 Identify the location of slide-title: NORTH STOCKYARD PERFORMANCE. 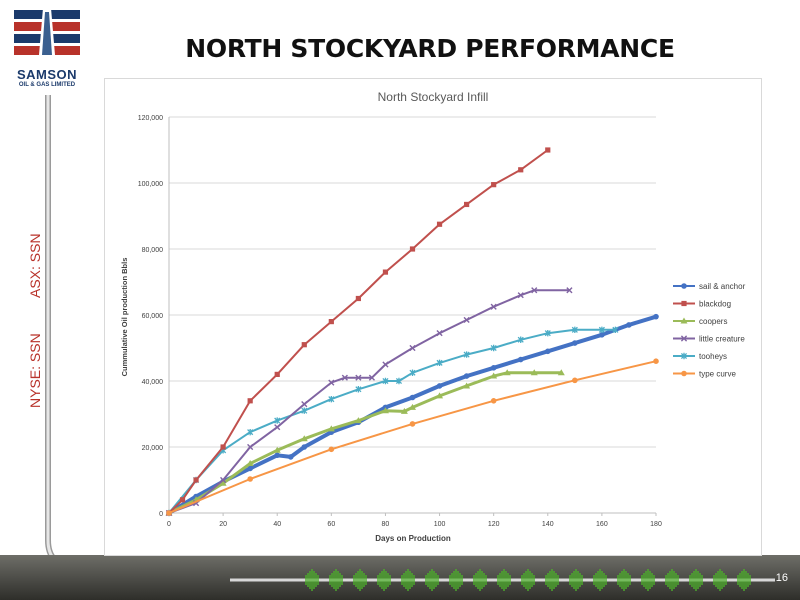
(430, 48).